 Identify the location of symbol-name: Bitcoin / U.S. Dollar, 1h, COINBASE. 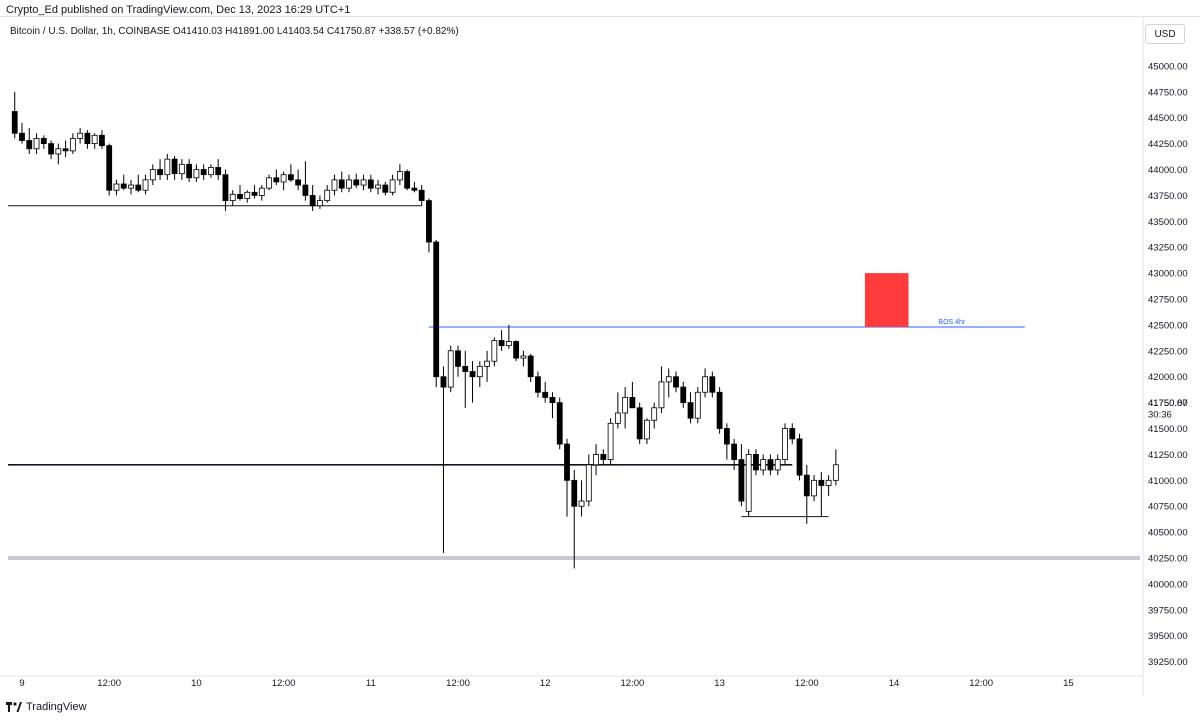
(90, 31).